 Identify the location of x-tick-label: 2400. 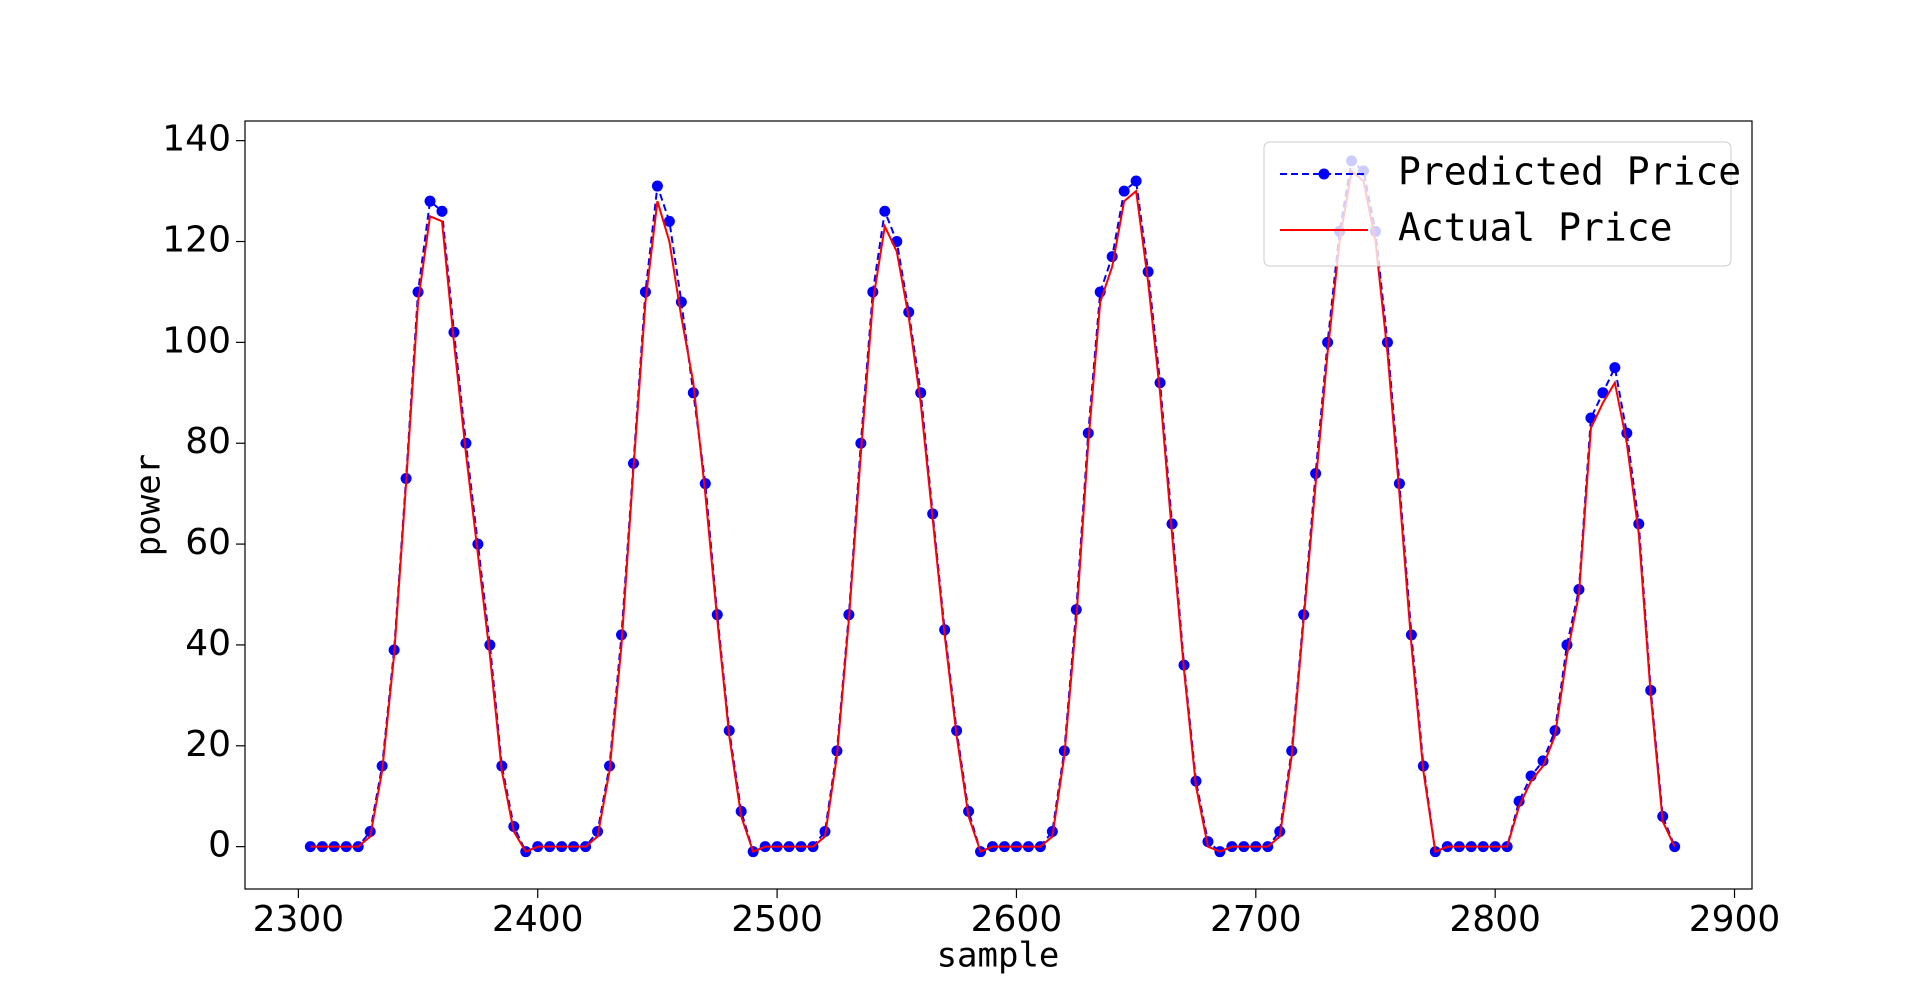
(538, 919).